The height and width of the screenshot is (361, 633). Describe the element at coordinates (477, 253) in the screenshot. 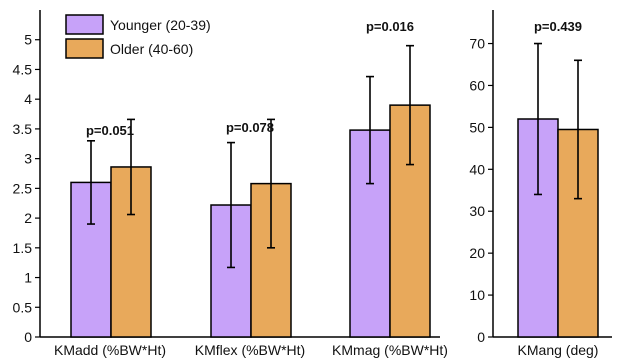

I see `y-tick-label: 20` at that location.